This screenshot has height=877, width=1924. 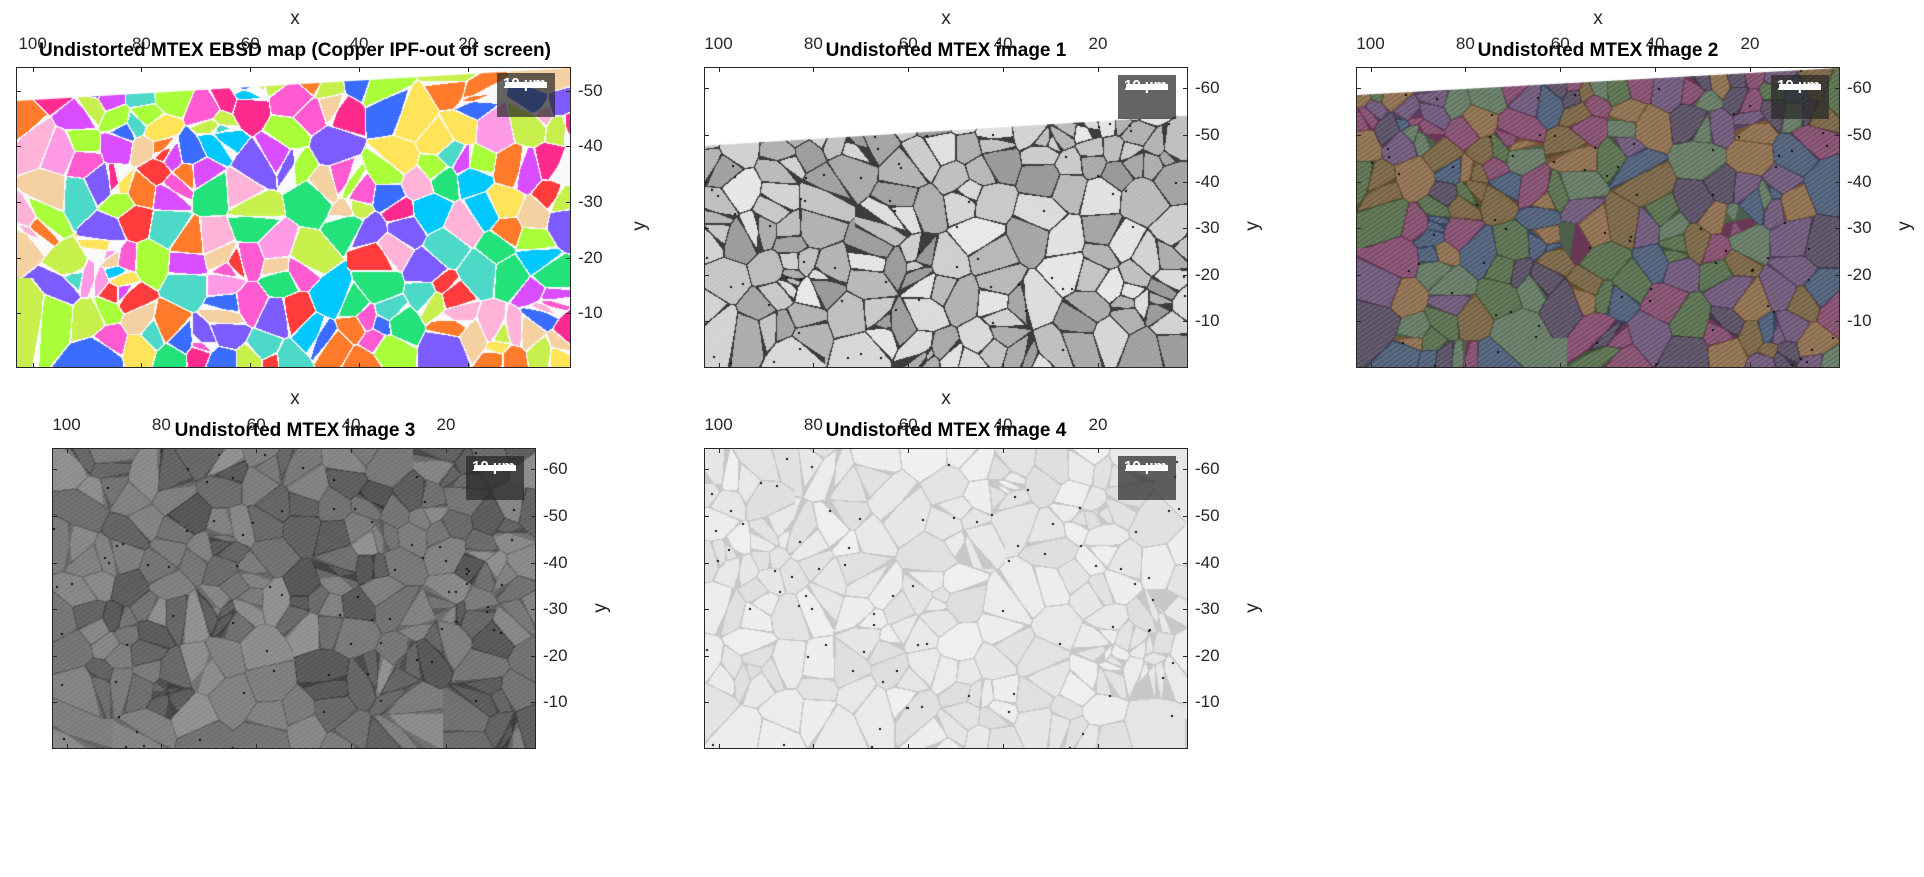 I want to click on image-img2, so click(x=1598, y=217).